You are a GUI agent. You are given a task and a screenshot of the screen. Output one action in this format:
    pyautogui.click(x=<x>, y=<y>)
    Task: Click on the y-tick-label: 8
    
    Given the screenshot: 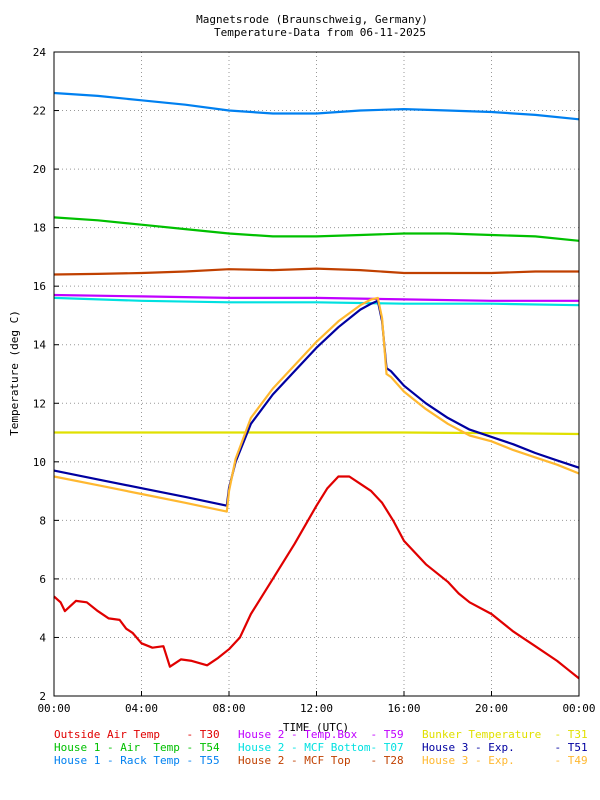 What is the action you would take?
    pyautogui.click(x=42, y=520)
    